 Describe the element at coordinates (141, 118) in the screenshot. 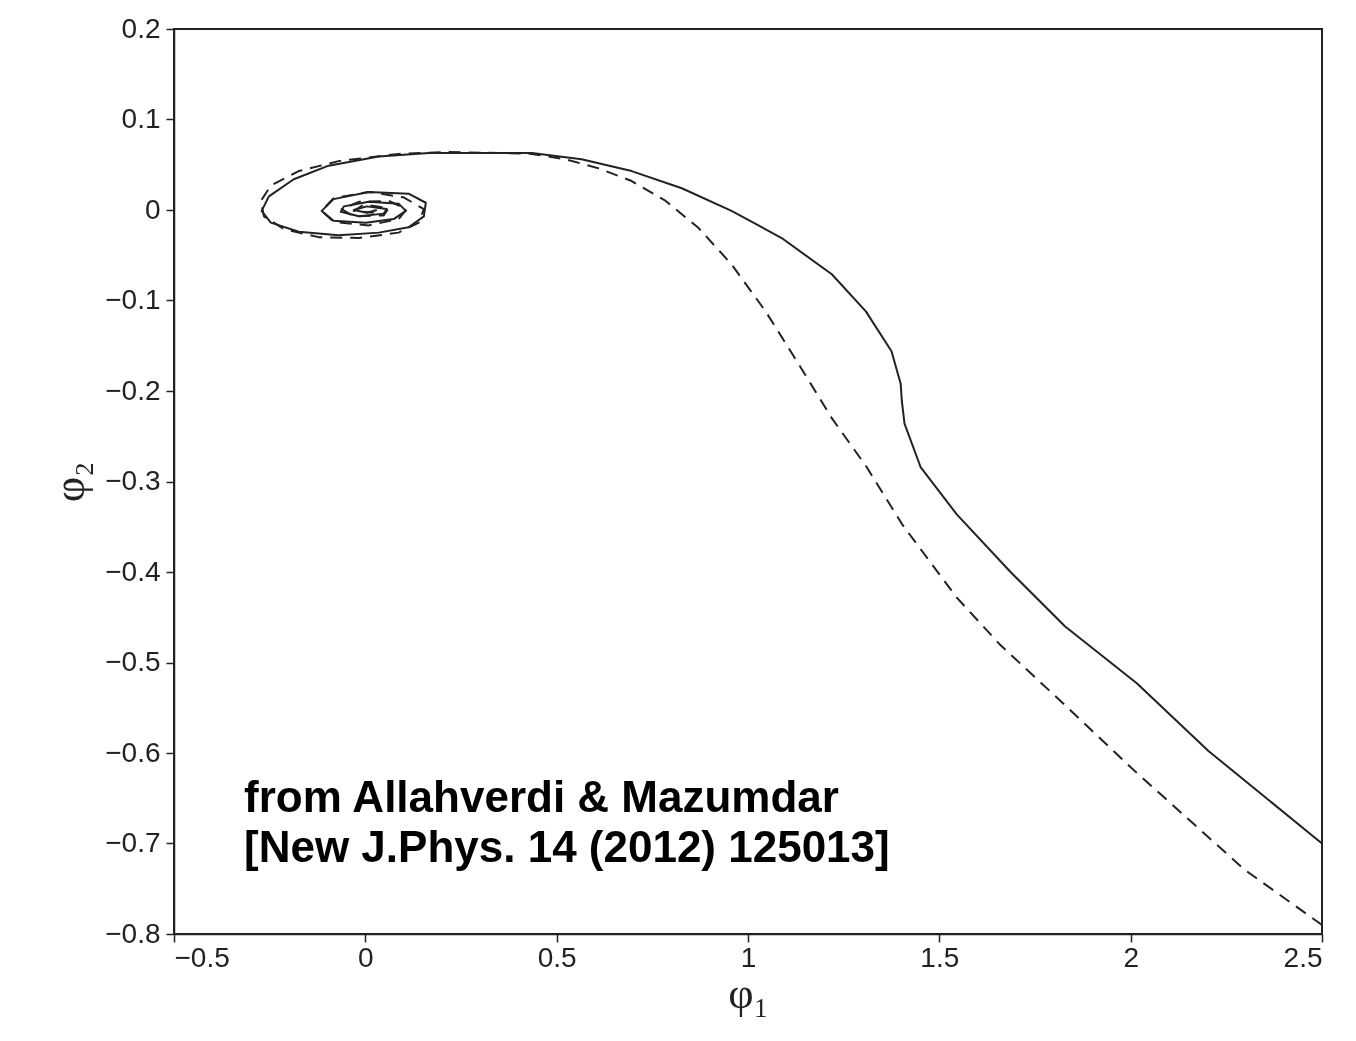

I see `y-tick-label: 0.1` at that location.